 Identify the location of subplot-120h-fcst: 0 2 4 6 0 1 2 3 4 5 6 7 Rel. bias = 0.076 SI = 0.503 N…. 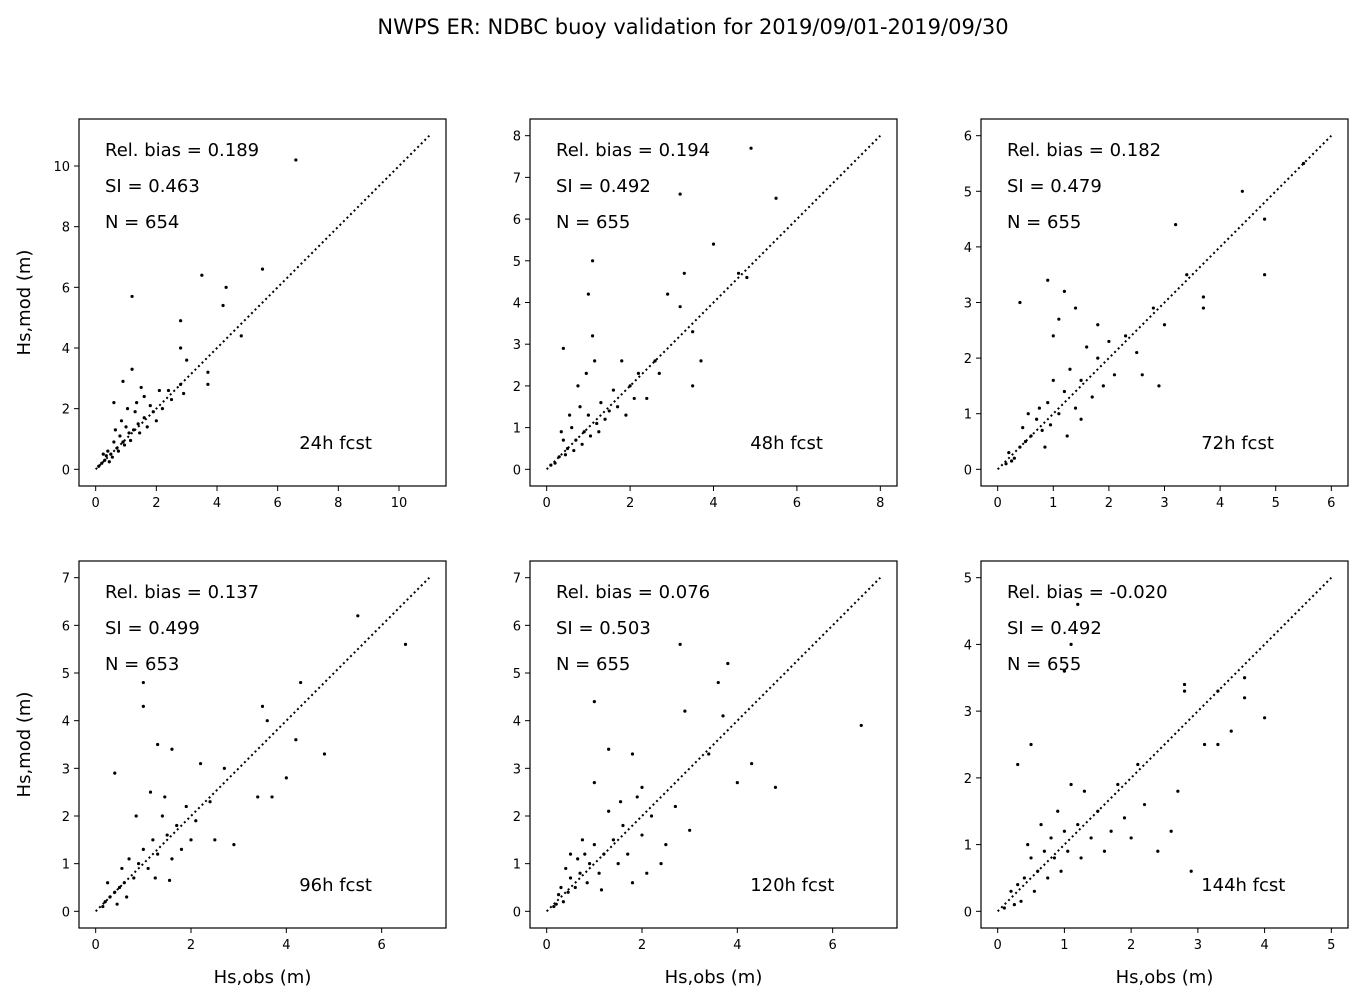
(705, 774).